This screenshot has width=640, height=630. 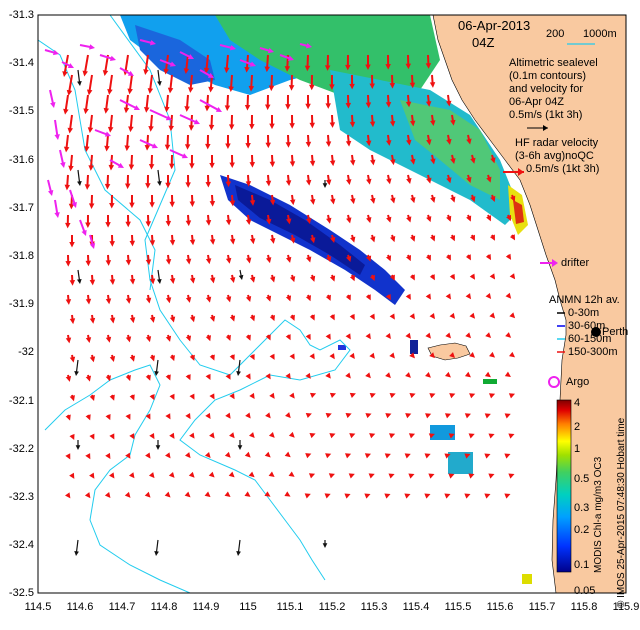 I want to click on radar-legend-arrowhead, so click(x=521, y=172).